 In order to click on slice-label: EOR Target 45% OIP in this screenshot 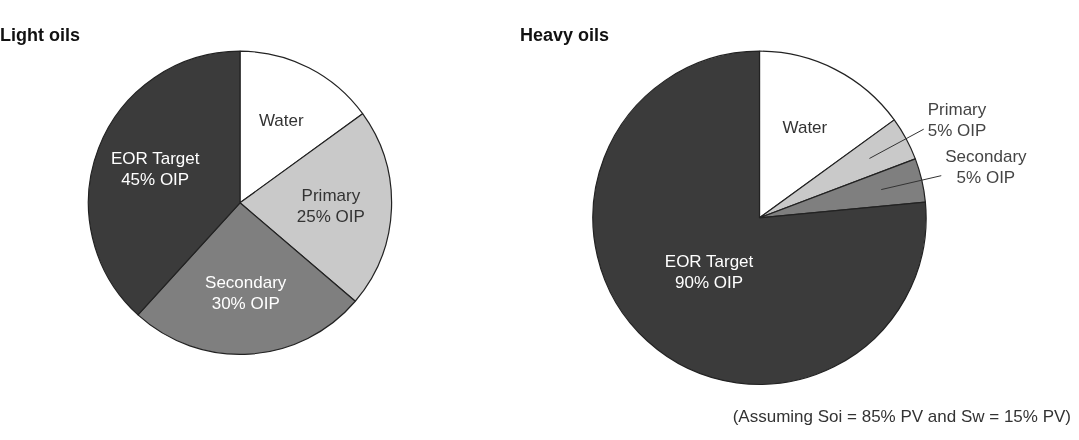, I will do `click(155, 169)`.